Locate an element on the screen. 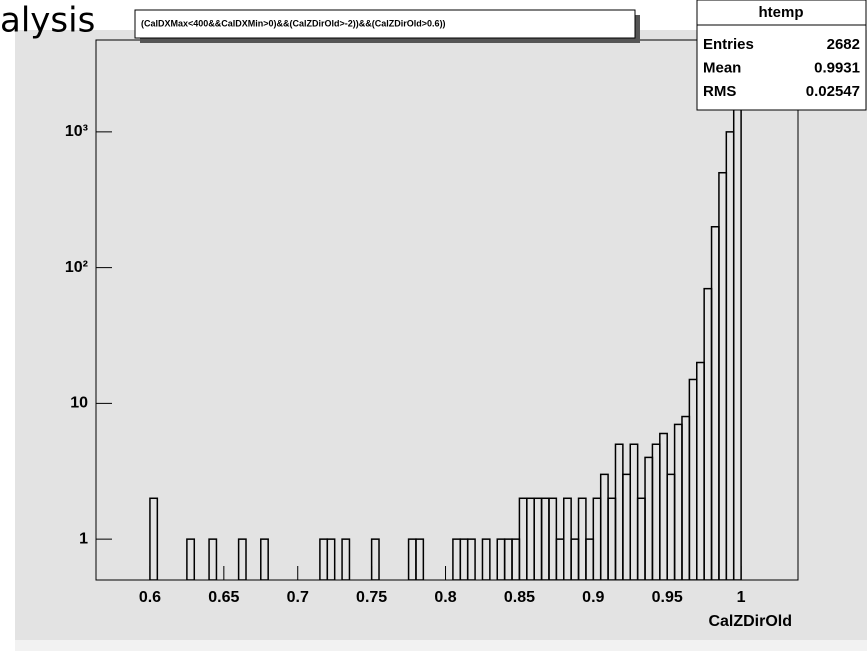 The width and height of the screenshot is (867, 651). title-box is located at coordinates (385, 24).